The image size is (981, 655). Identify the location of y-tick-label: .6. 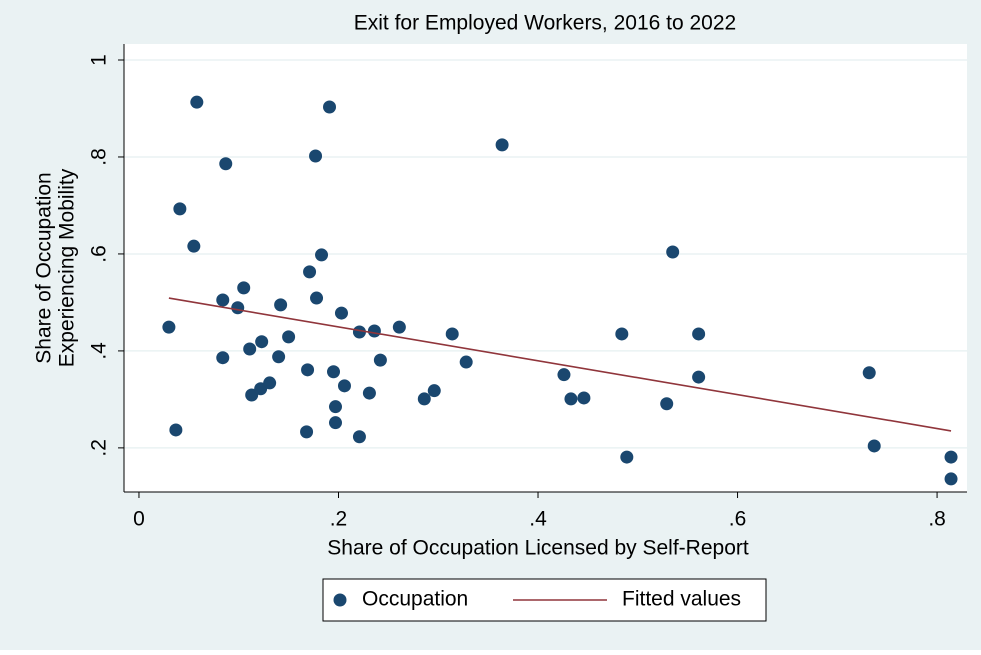
(99, 254).